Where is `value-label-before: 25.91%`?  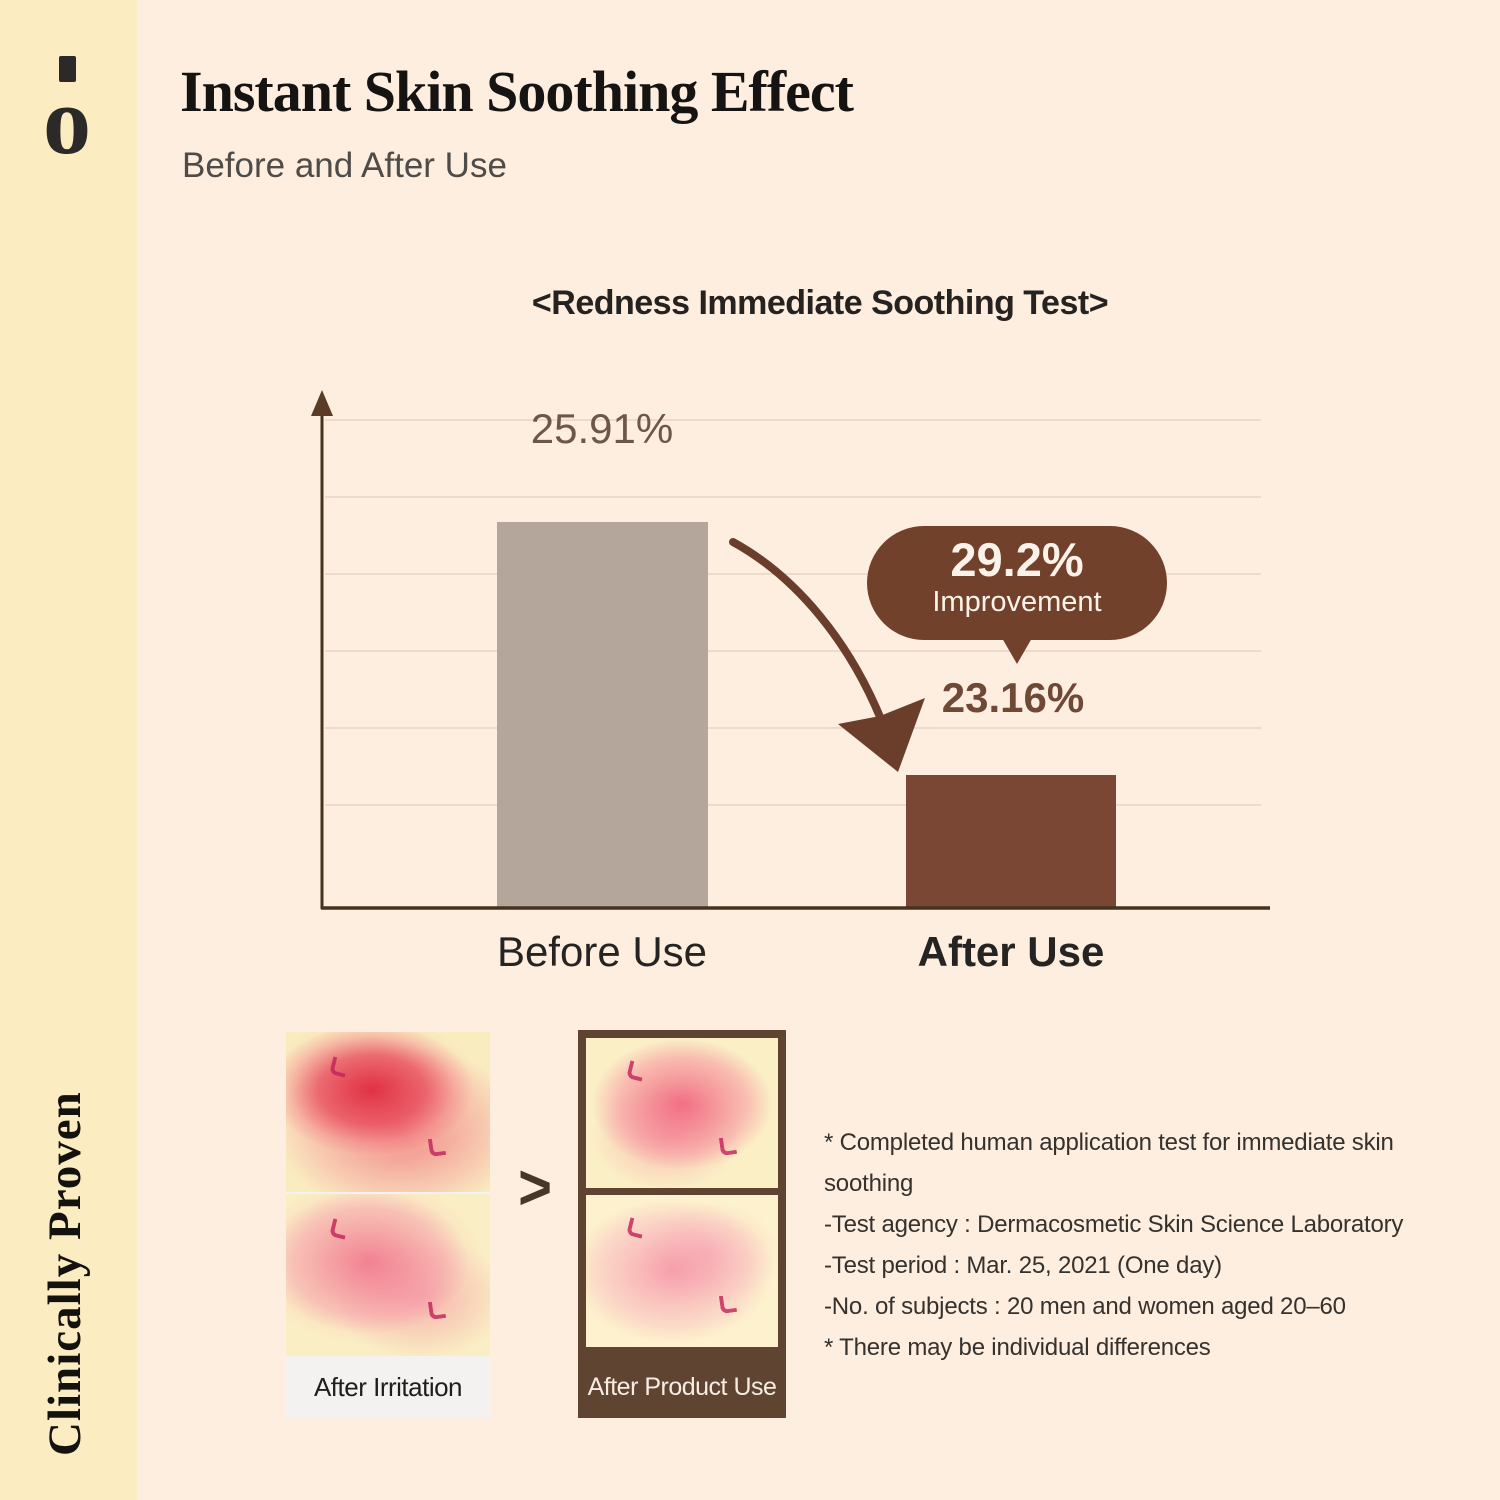
value-label-before: 25.91% is located at coordinates (602, 428).